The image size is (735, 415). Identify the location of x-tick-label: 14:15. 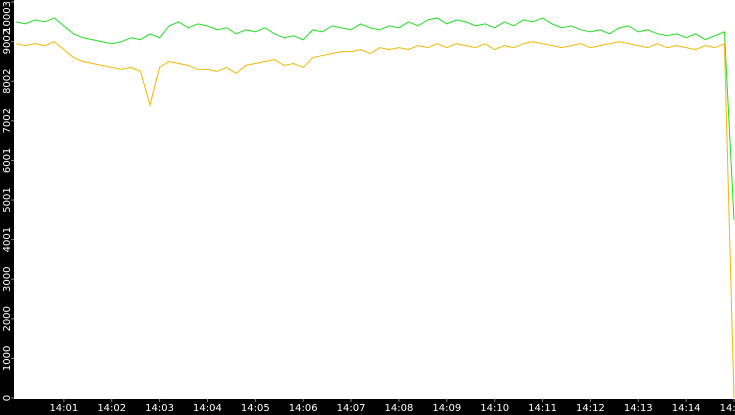
(727, 408).